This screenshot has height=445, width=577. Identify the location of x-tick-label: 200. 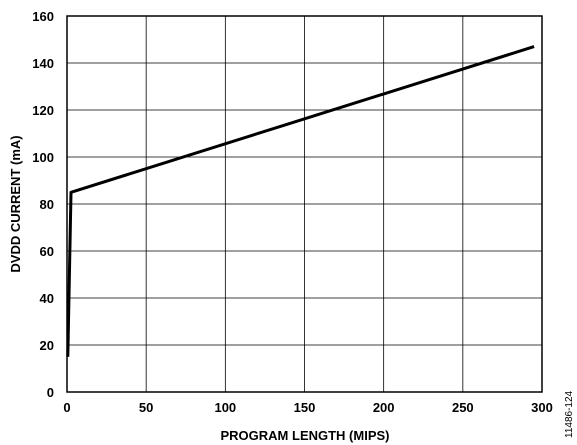
(384, 407).